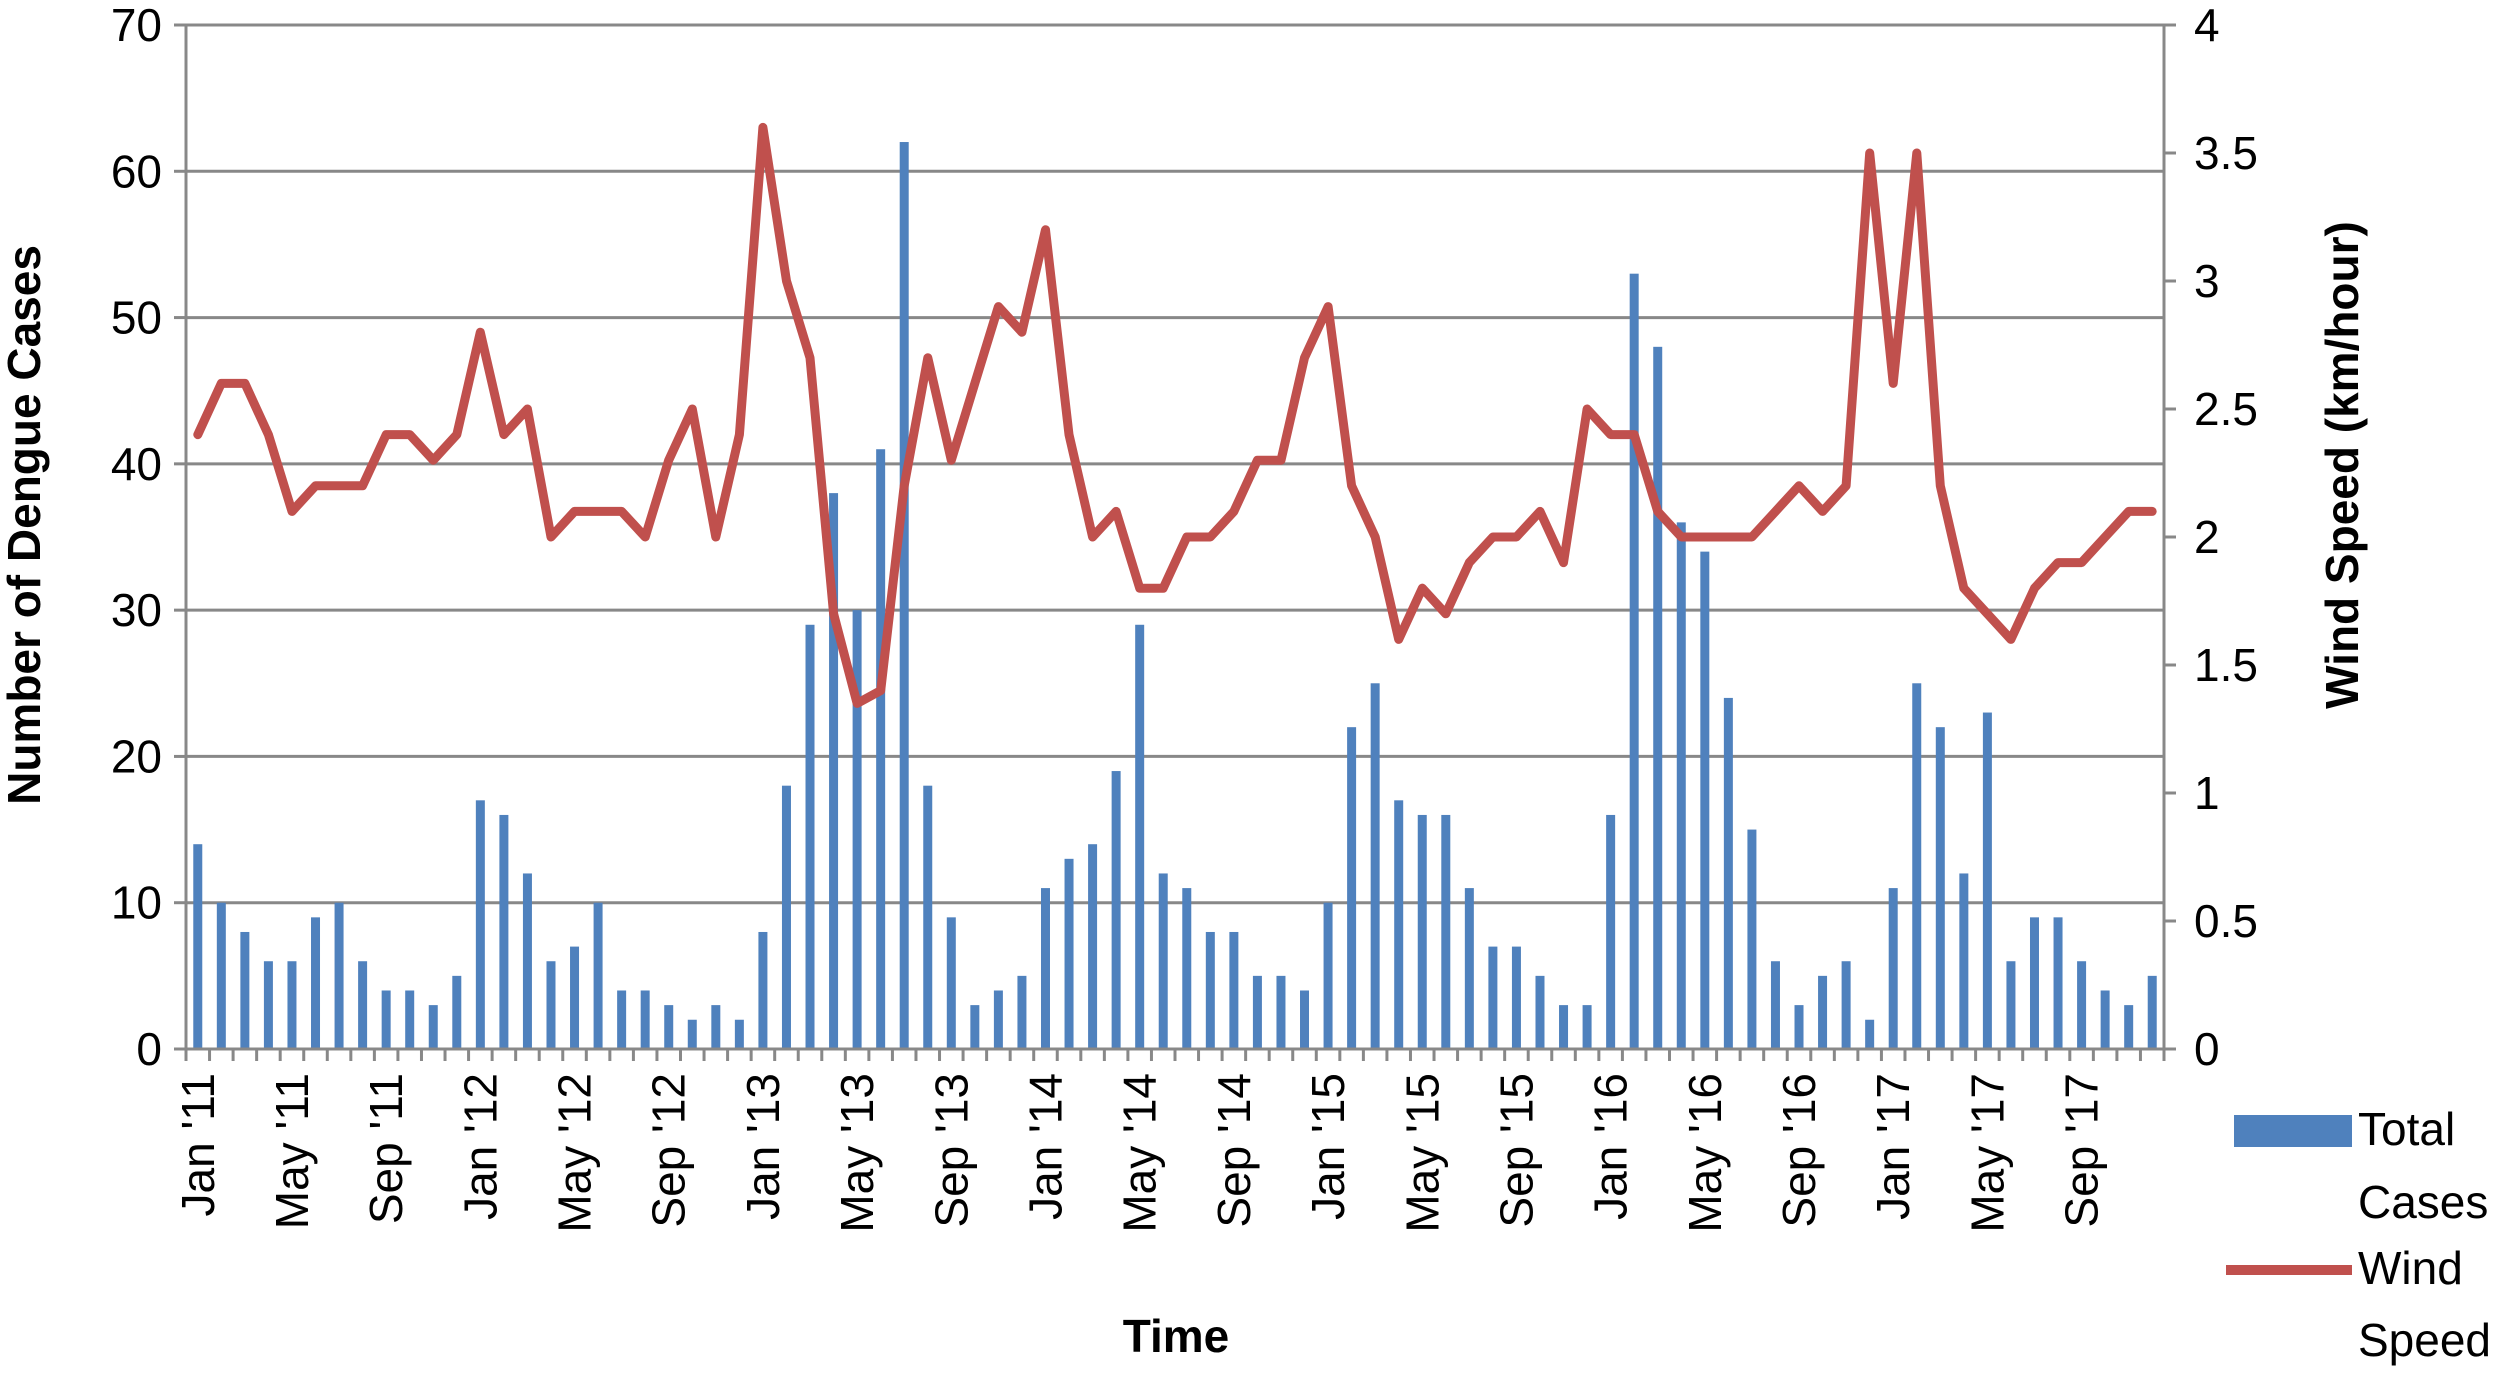 The width and height of the screenshot is (2508, 1377). What do you see at coordinates (1045, 1146) in the screenshot?
I see `x-tick-label-36: Jan '14` at bounding box center [1045, 1146].